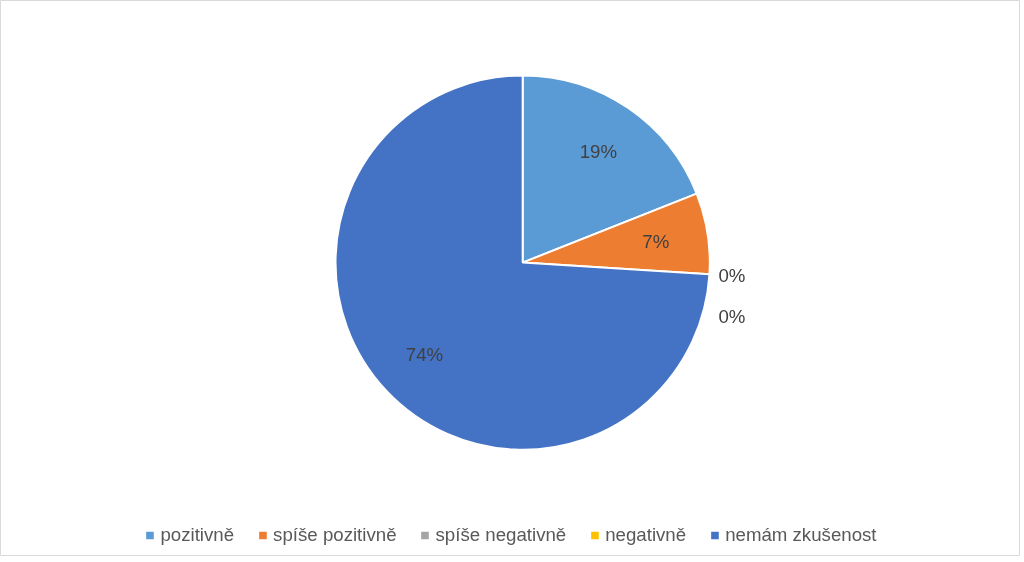 The image size is (1024, 562). I want to click on legend-label: spíše negativně, so click(501, 535).